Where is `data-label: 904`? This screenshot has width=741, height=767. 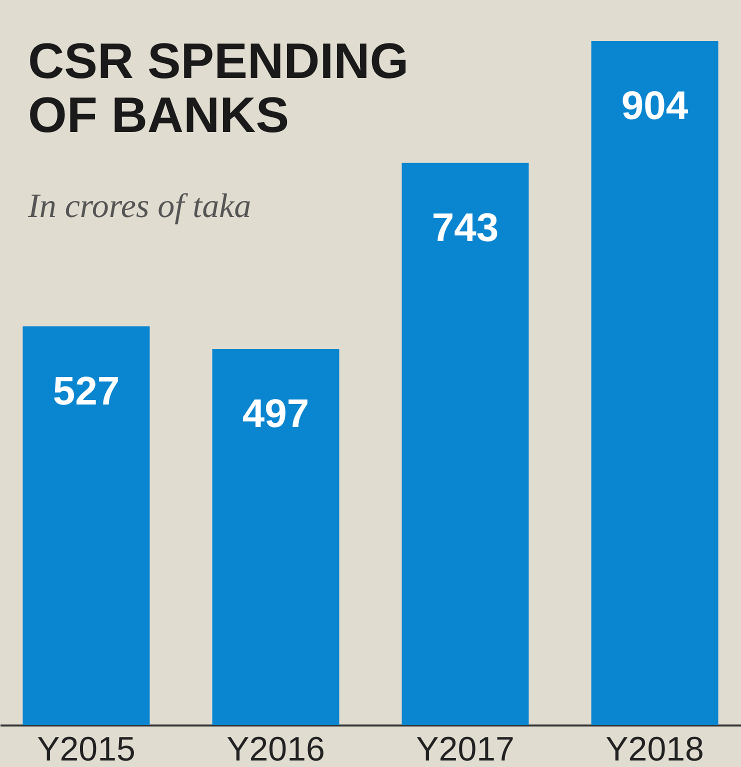
data-label: 904 is located at coordinates (655, 106).